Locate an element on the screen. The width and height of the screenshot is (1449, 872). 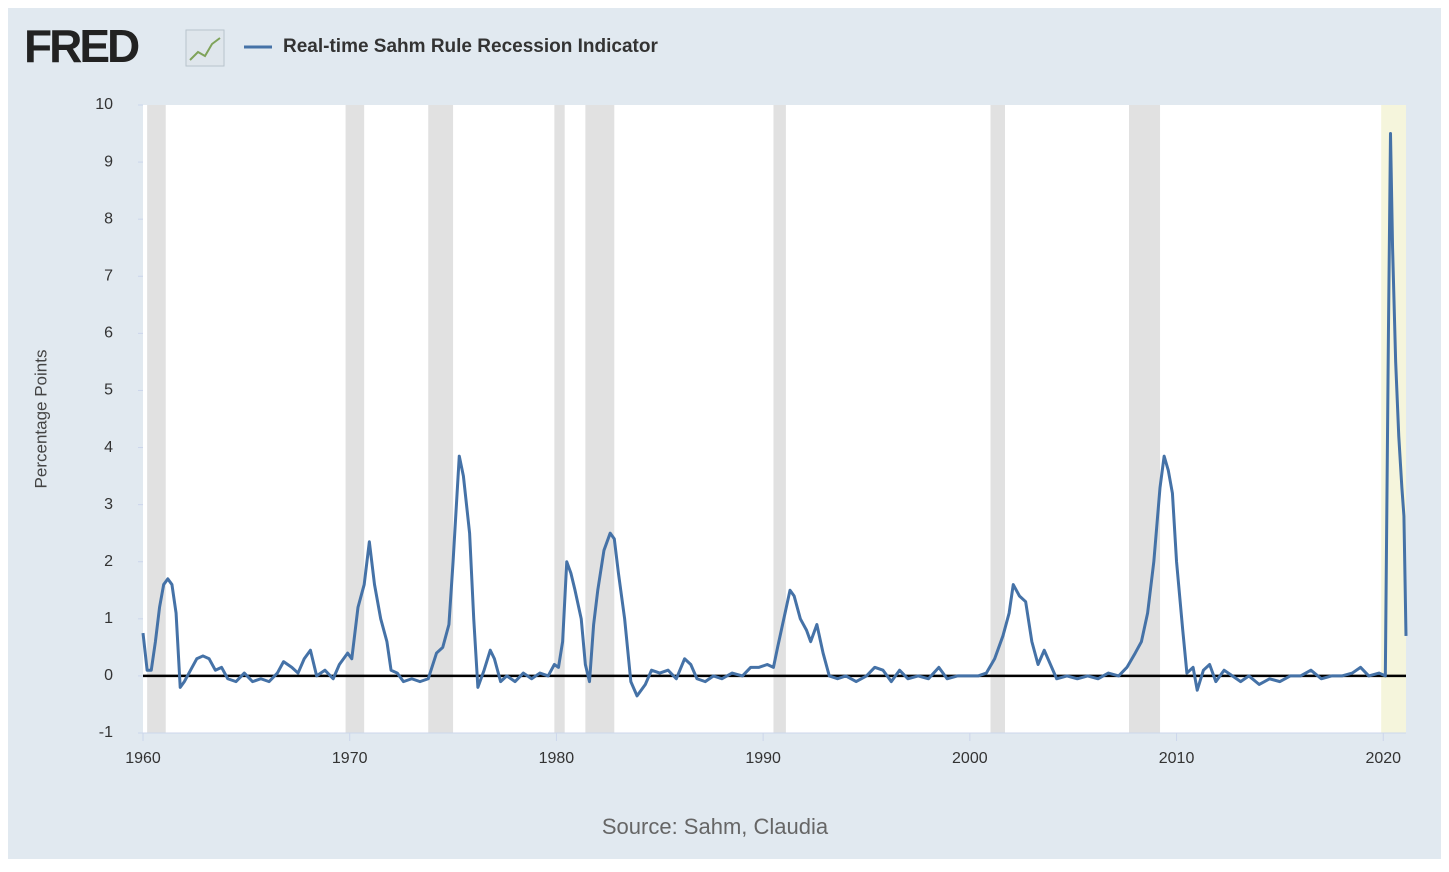
x-tick-label: 1960 is located at coordinates (143, 758).